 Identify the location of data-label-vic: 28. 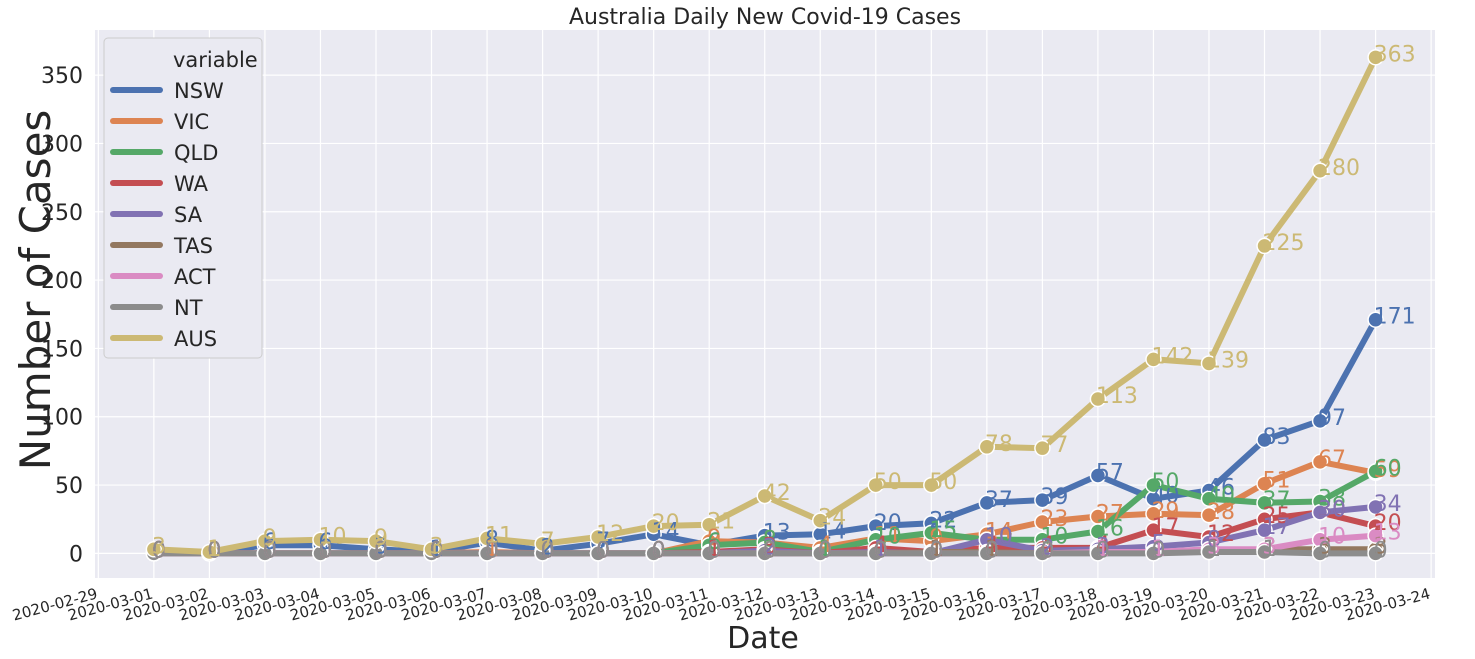
(1221, 512).